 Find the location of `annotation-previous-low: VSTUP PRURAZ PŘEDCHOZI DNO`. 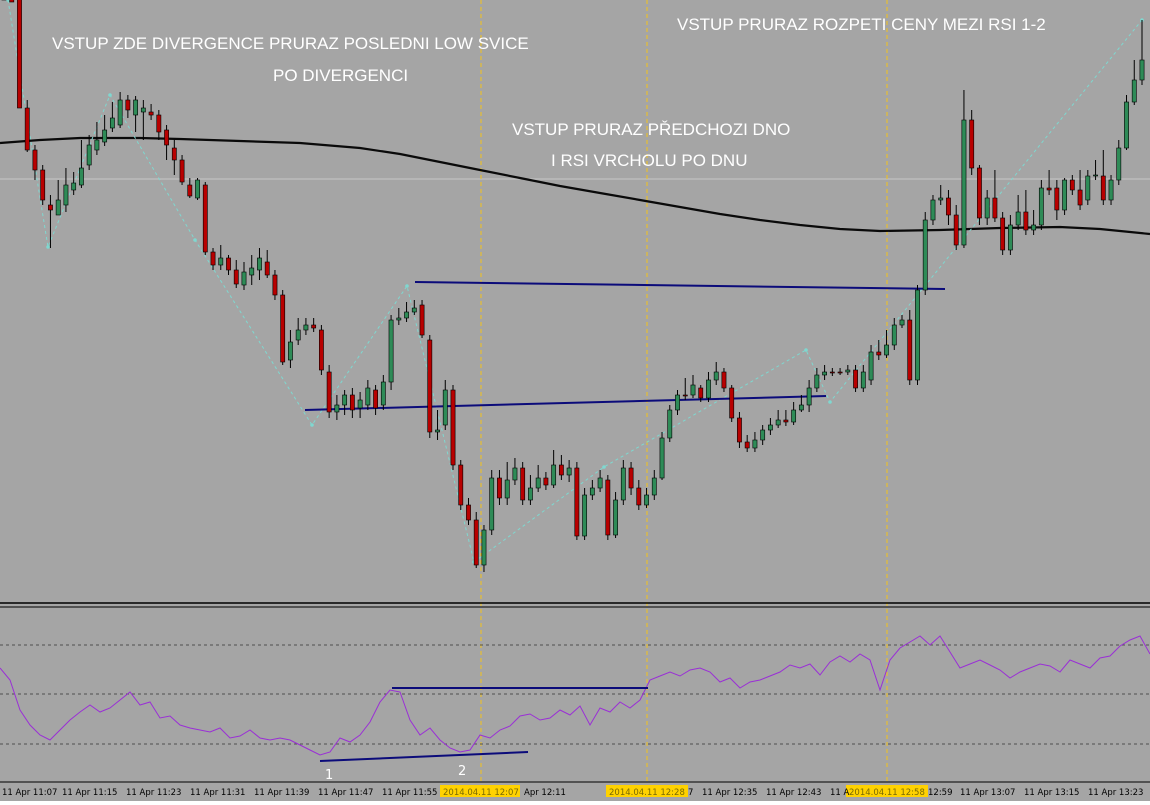

annotation-previous-low: VSTUP PRURAZ PŘEDCHOZI DNO is located at coordinates (651, 129).